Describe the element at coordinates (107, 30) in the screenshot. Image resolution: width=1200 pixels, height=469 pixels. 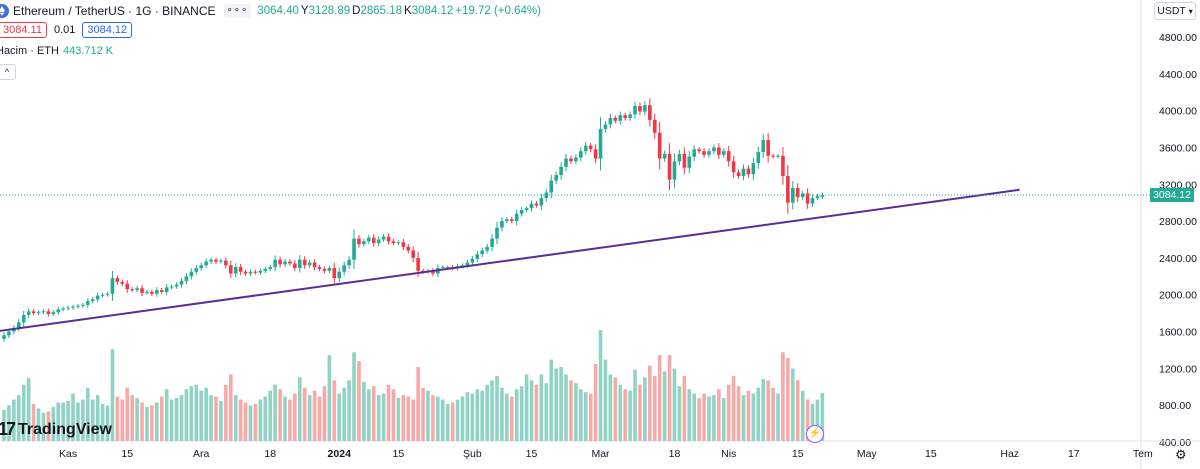
I see `buy-price-button: 3084.12` at that location.